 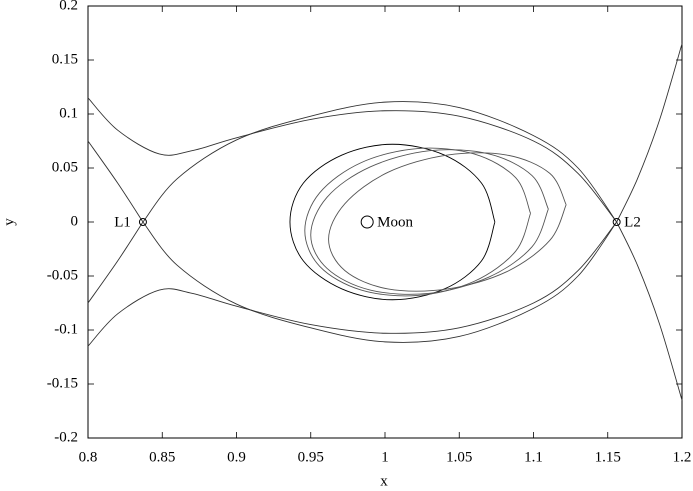 What do you see at coordinates (9, 222) in the screenshot?
I see `y-axis-label: y` at bounding box center [9, 222].